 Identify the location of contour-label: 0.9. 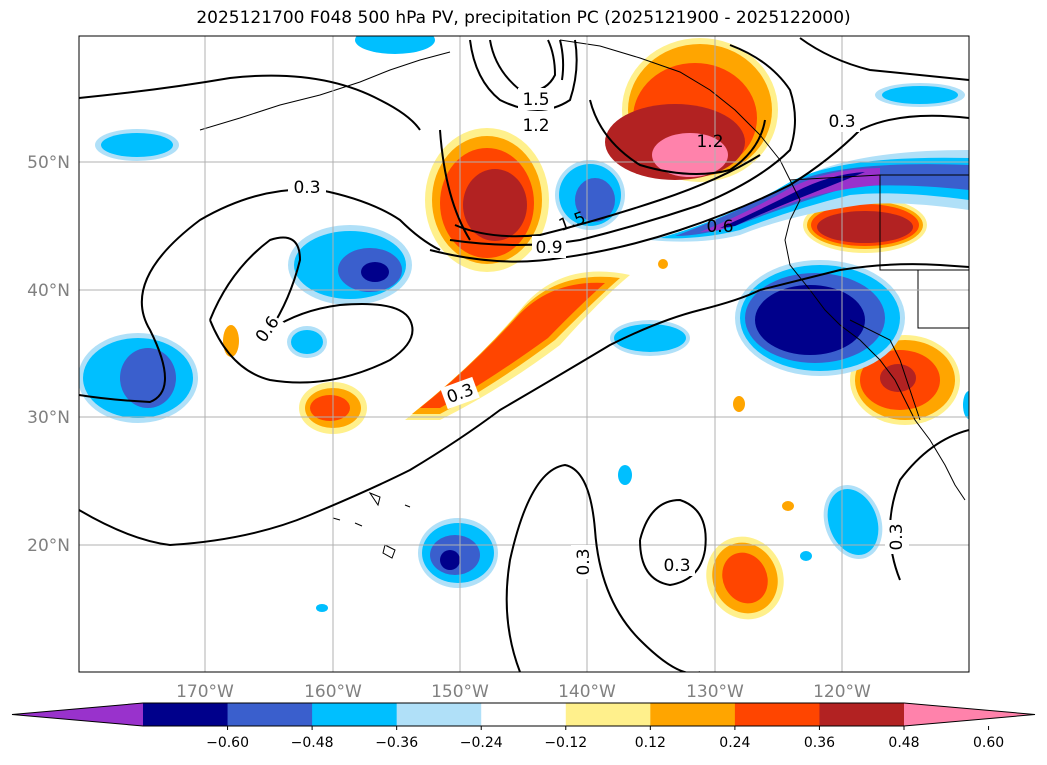
(548, 248).